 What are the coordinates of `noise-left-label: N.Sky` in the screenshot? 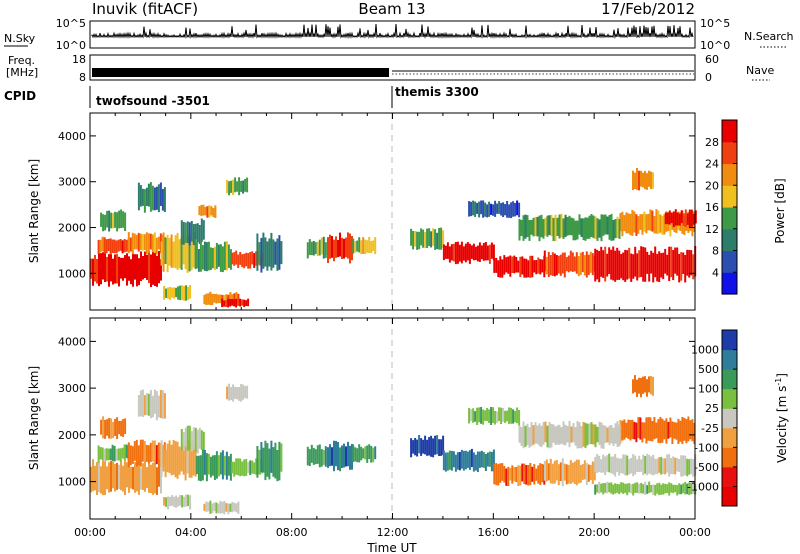 It's located at (20, 38).